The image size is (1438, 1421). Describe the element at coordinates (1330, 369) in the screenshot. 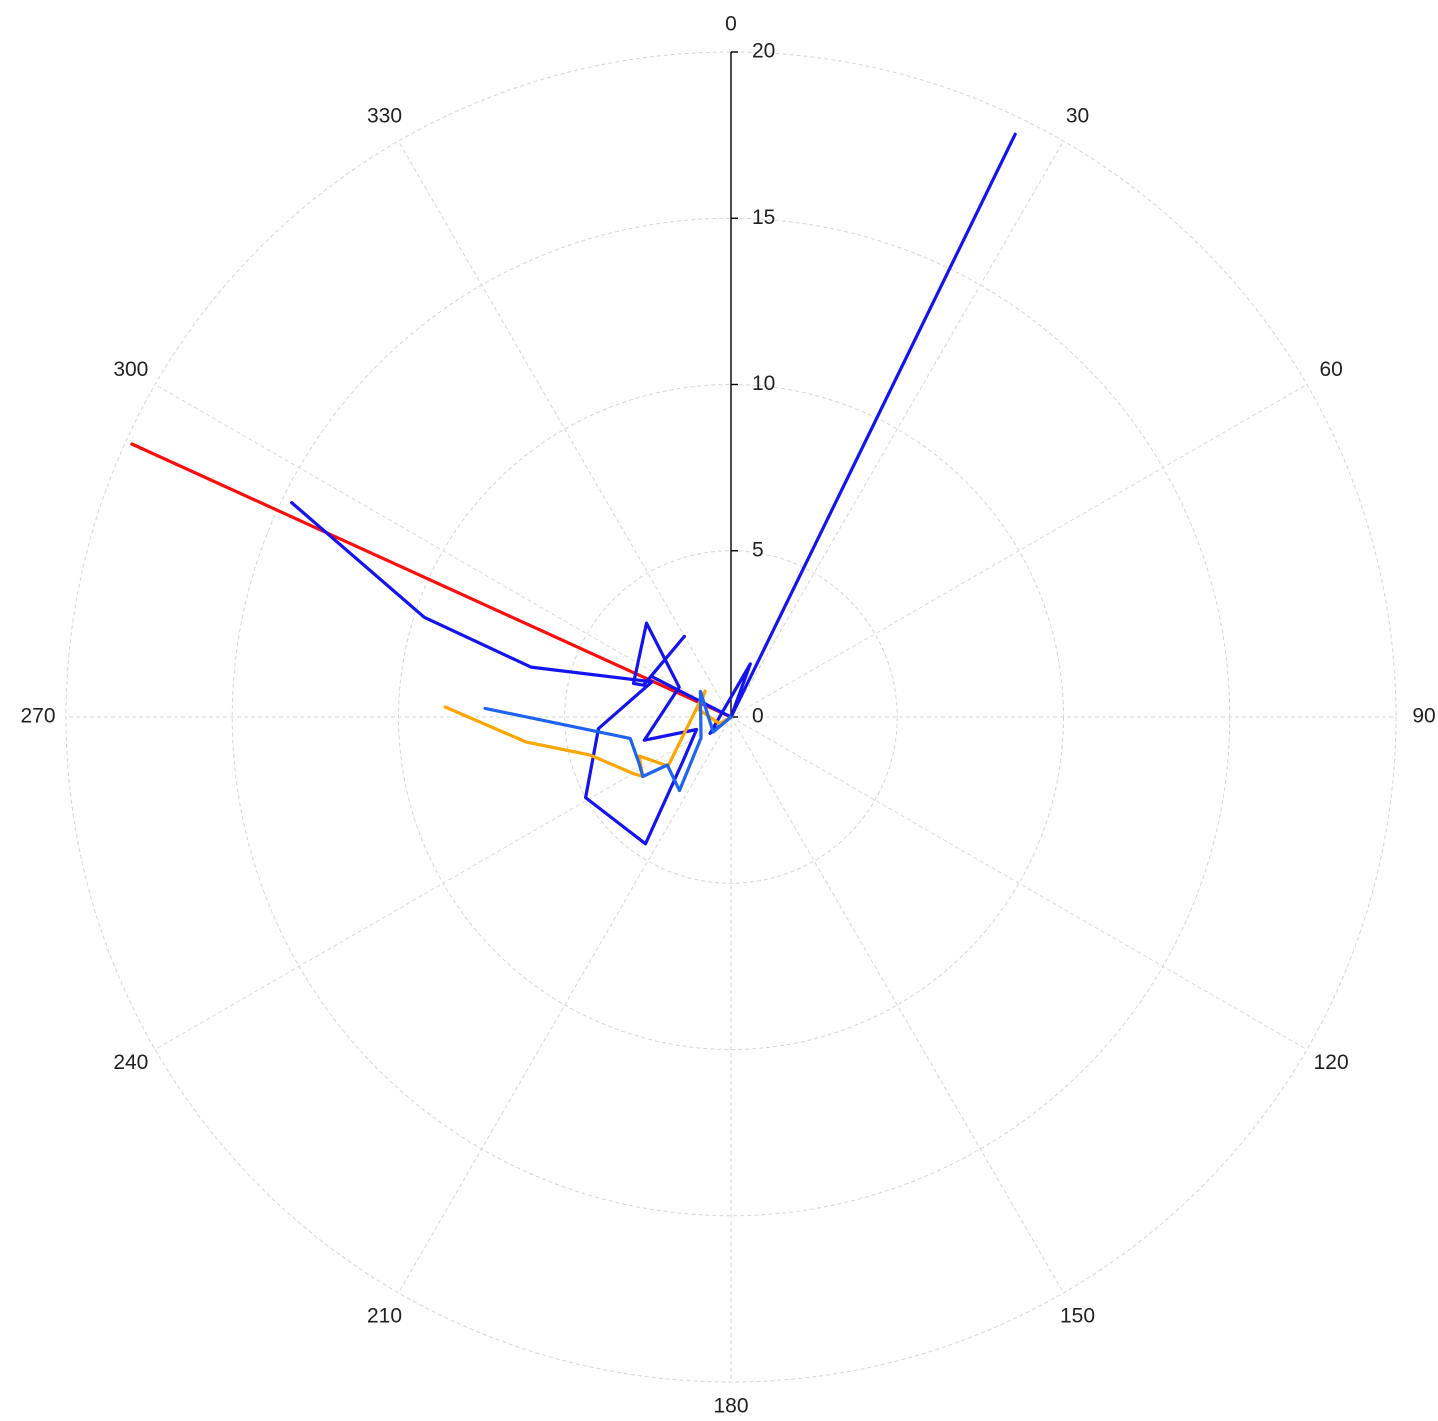

I see `angle-tick-label-2: 60` at that location.